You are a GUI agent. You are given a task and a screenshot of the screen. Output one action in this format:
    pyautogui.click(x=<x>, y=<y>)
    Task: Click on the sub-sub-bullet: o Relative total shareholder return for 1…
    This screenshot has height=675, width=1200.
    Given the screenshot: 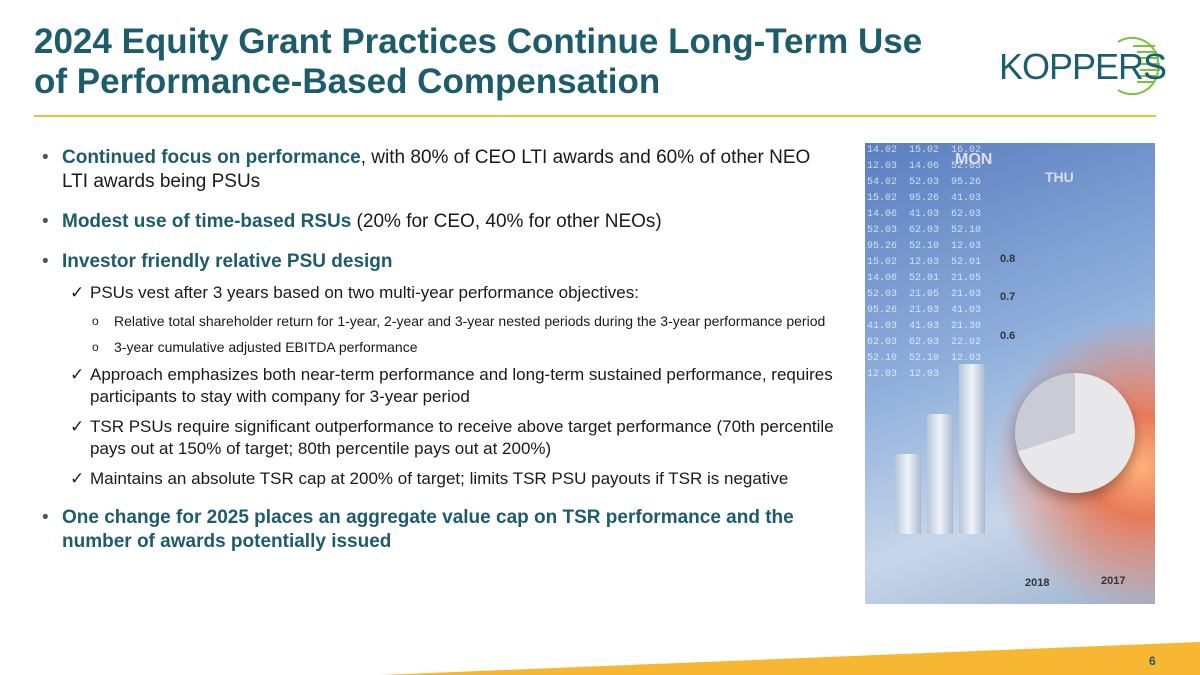 What is the action you would take?
    pyautogui.click(x=459, y=321)
    